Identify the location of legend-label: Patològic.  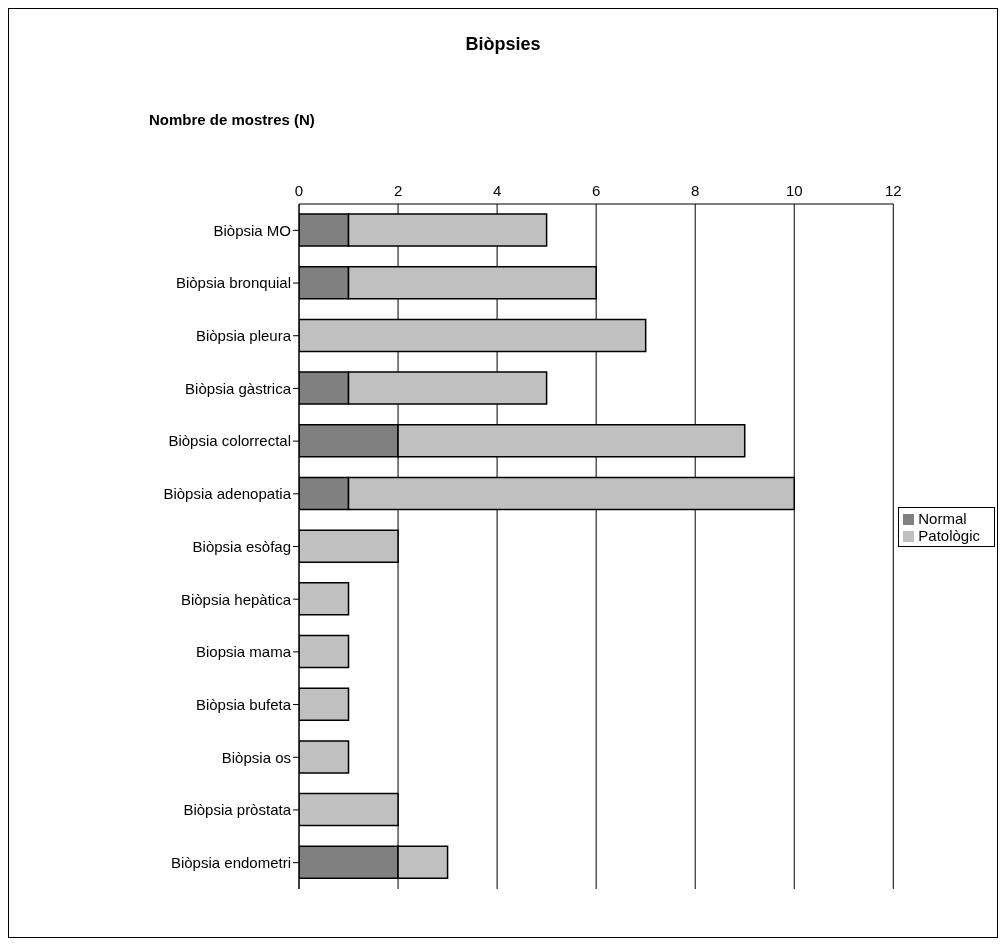
(949, 535).